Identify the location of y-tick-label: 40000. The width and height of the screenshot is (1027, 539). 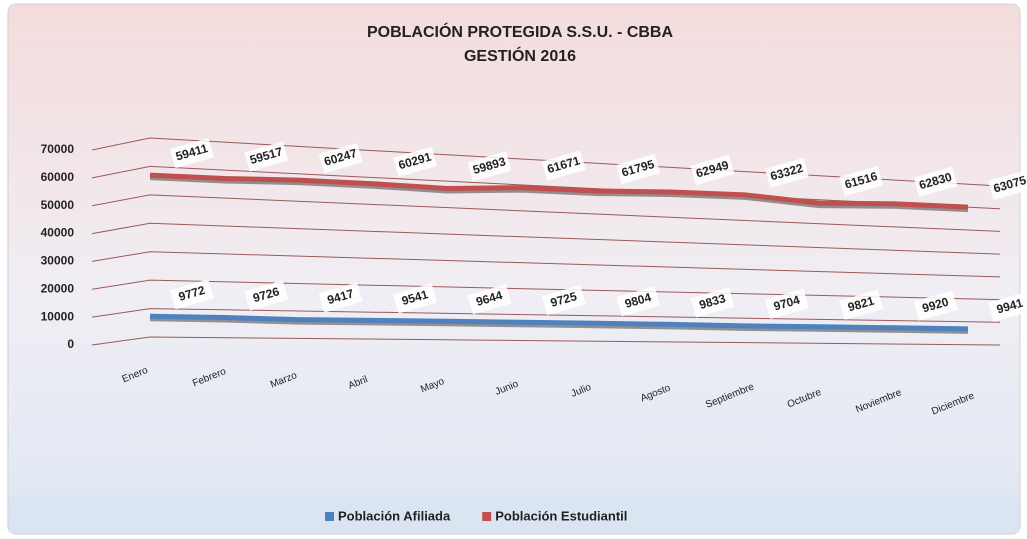
(58, 233).